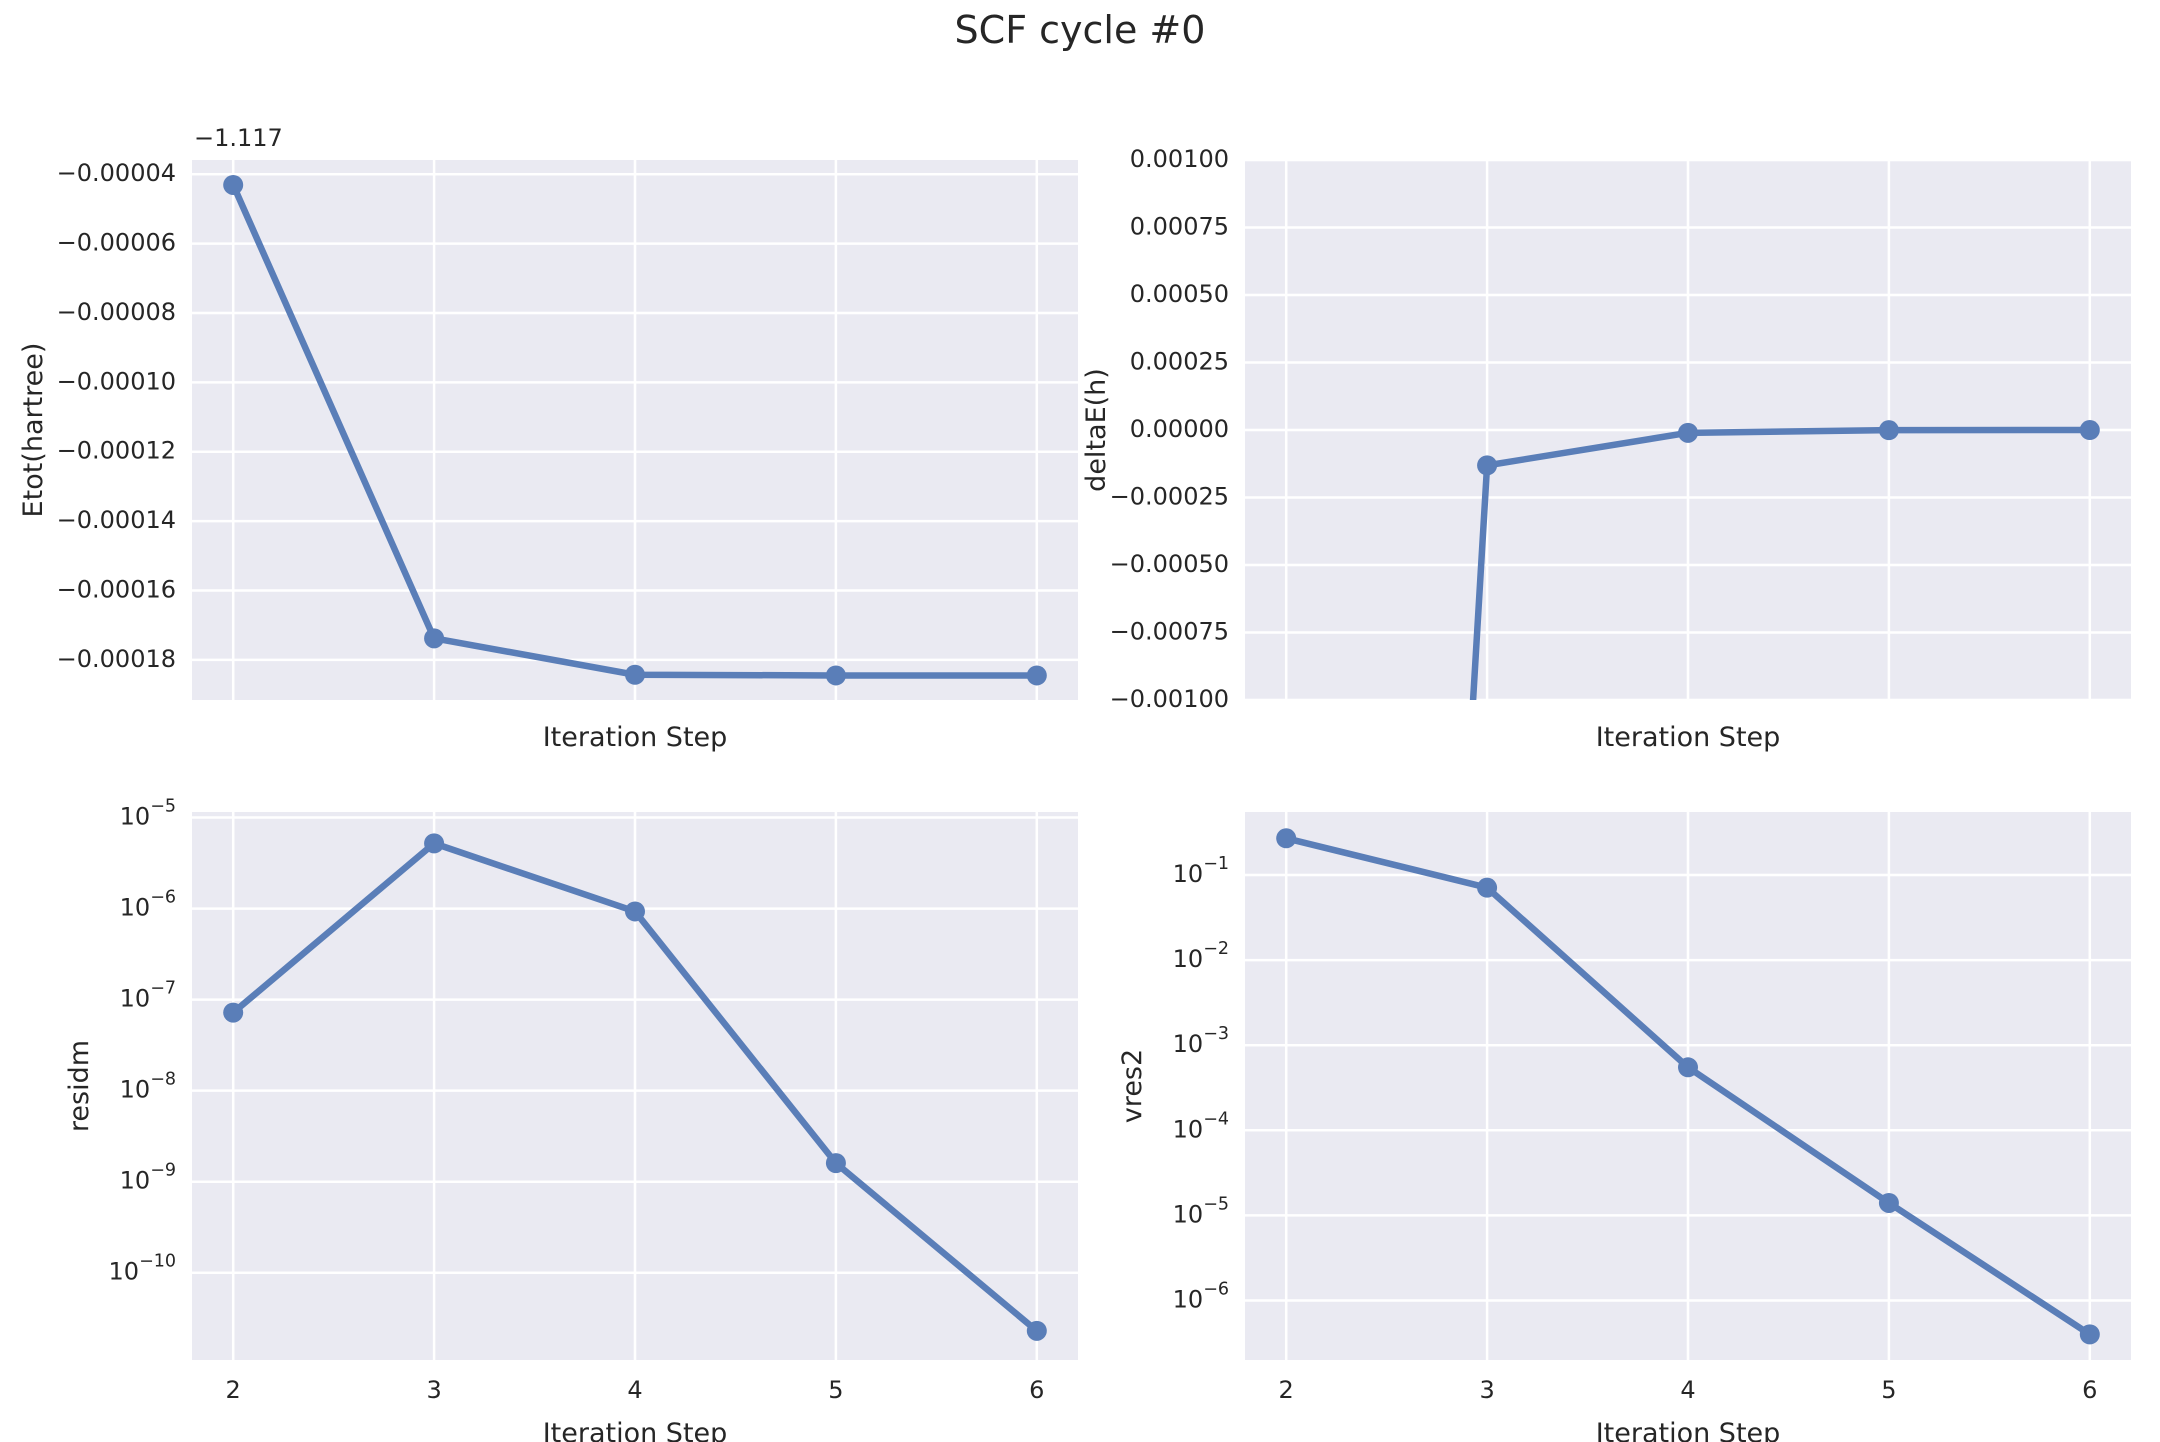 The image size is (2160, 1442). Describe the element at coordinates (1169, 497) in the screenshot. I see `y-tick-label: −0.00025` at that location.